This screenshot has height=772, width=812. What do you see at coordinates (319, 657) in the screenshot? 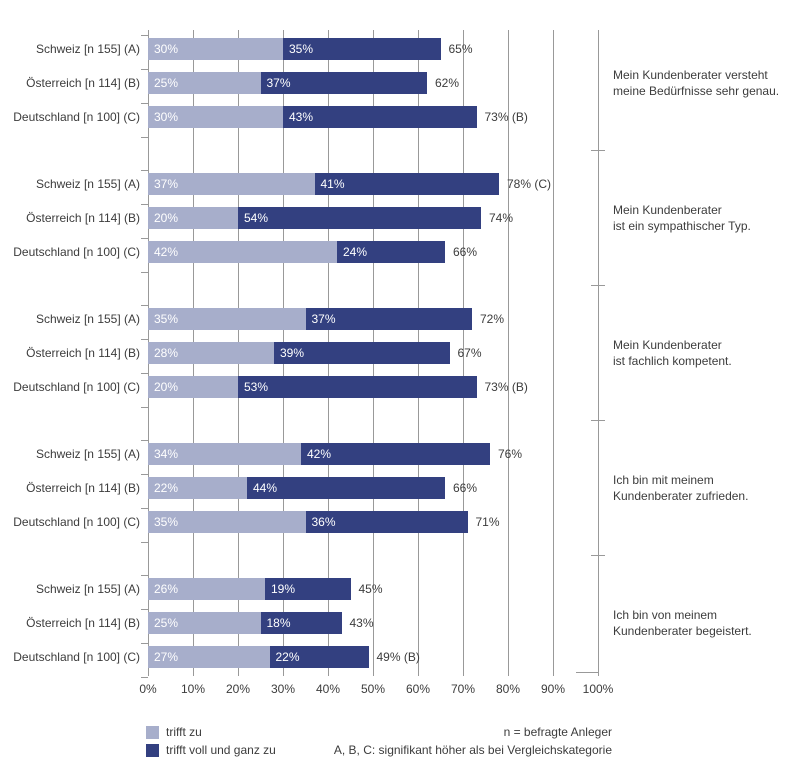
I see `bar-segment-trifft-voll-und-ganz-zu: 22%` at bounding box center [319, 657].